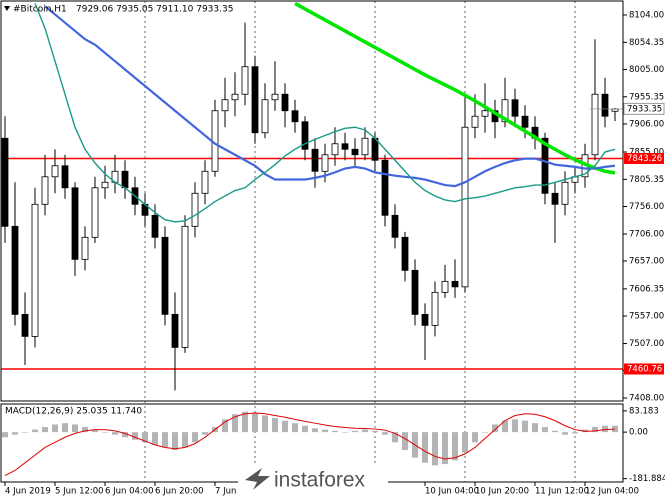 This screenshot has height=499, width=665. I want to click on y-tick-label: 7805.35, so click(646, 180).